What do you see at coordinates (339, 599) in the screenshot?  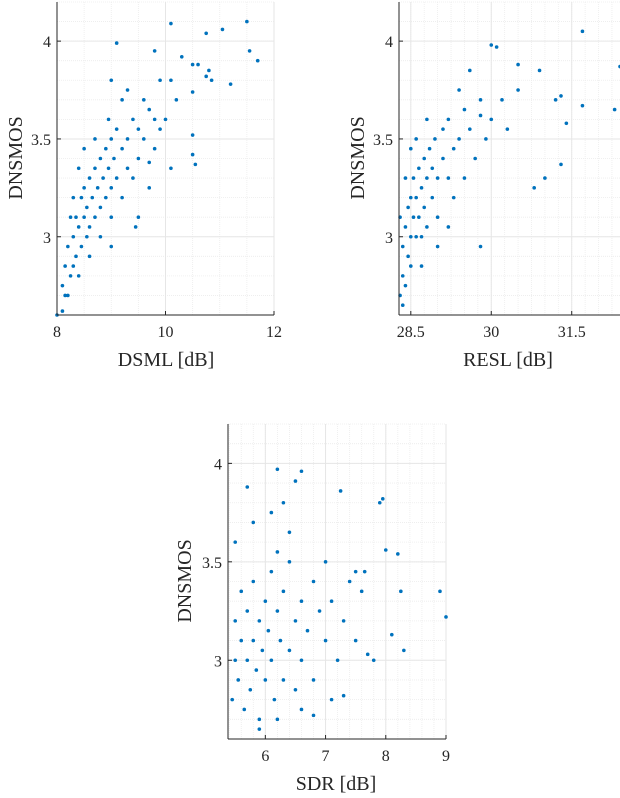 I see `data-points` at bounding box center [339, 599].